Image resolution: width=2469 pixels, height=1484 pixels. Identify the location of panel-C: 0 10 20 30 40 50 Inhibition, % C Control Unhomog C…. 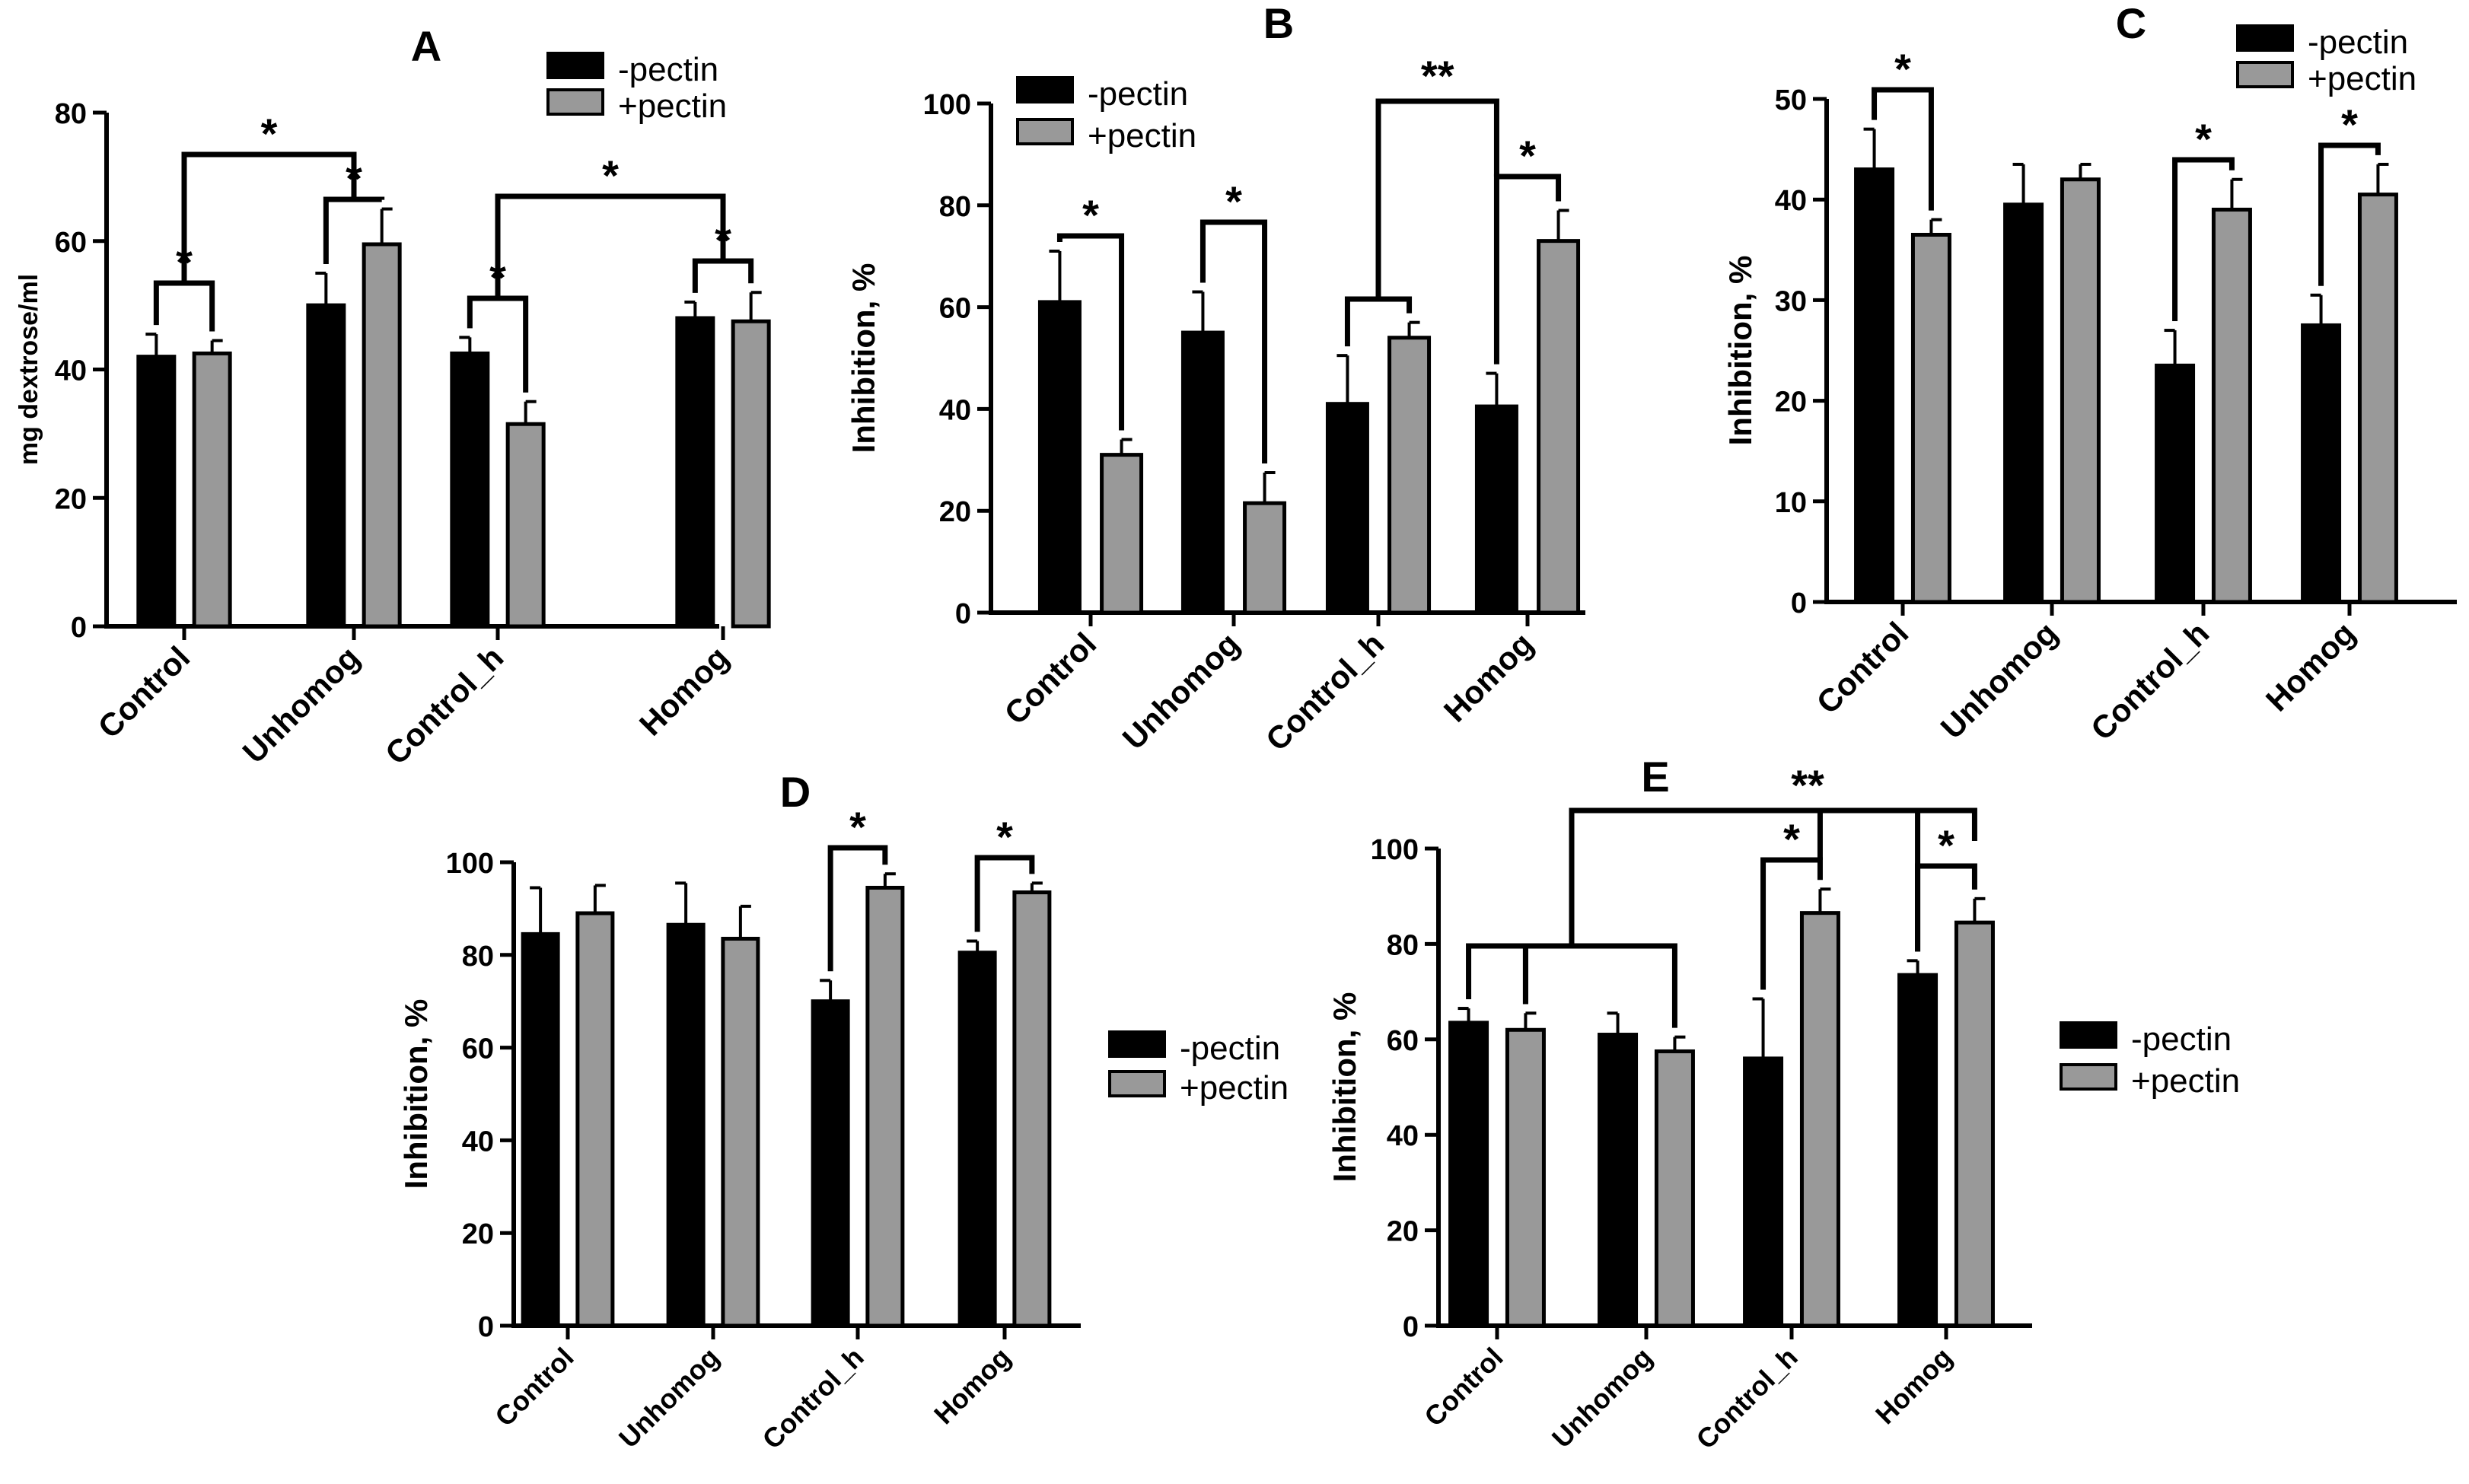
(2089, 373).